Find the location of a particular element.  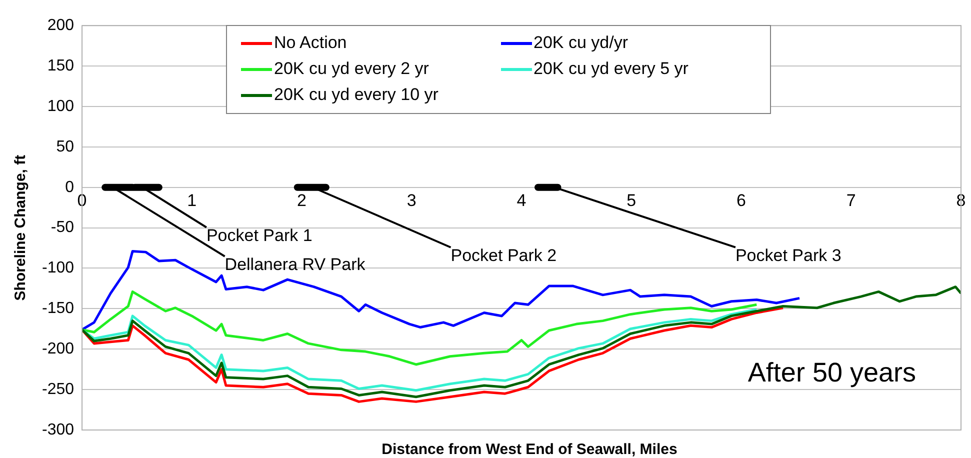

y-tick-label: -50 is located at coordinates (62, 227).